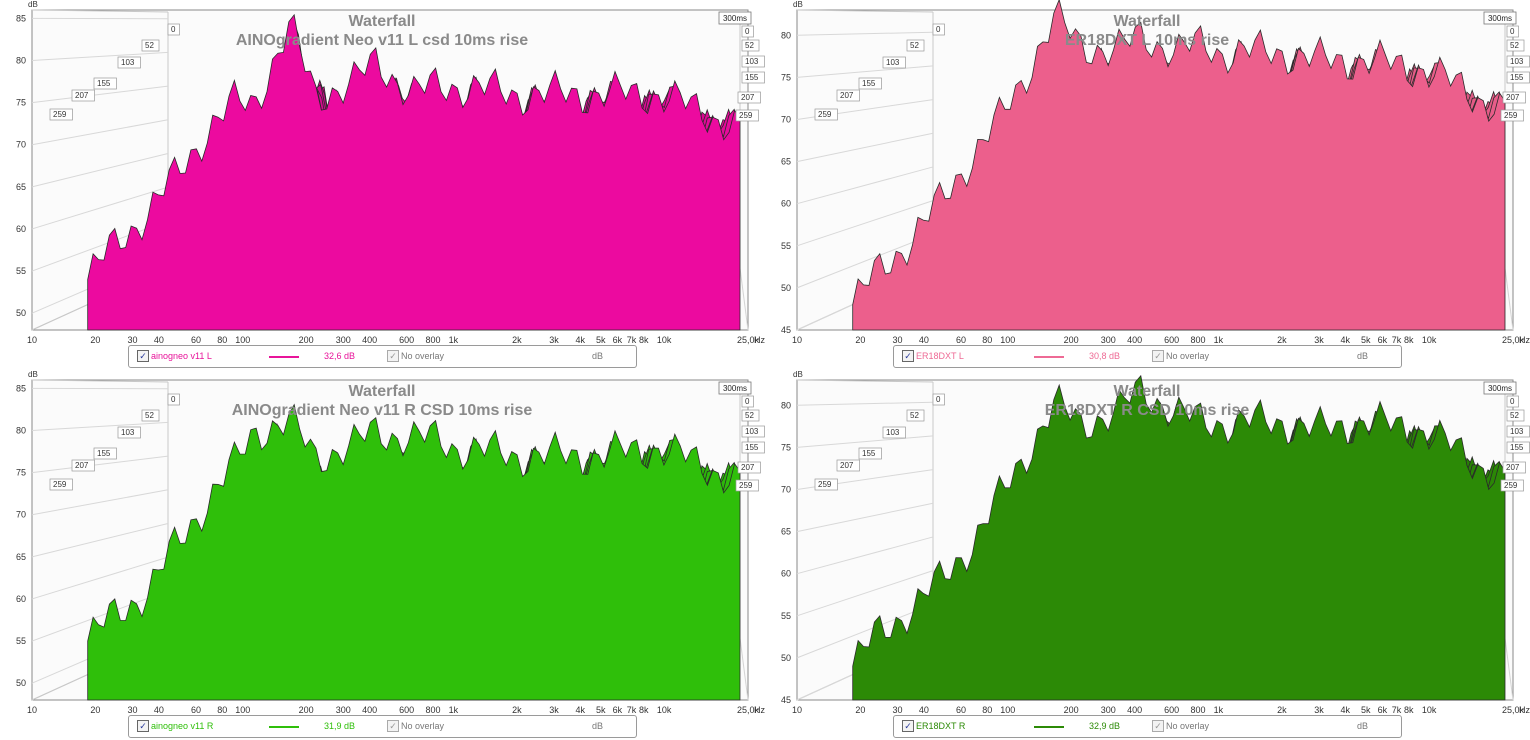 The height and width of the screenshot is (740, 1530). I want to click on x-tick-label: 60, so click(961, 710).